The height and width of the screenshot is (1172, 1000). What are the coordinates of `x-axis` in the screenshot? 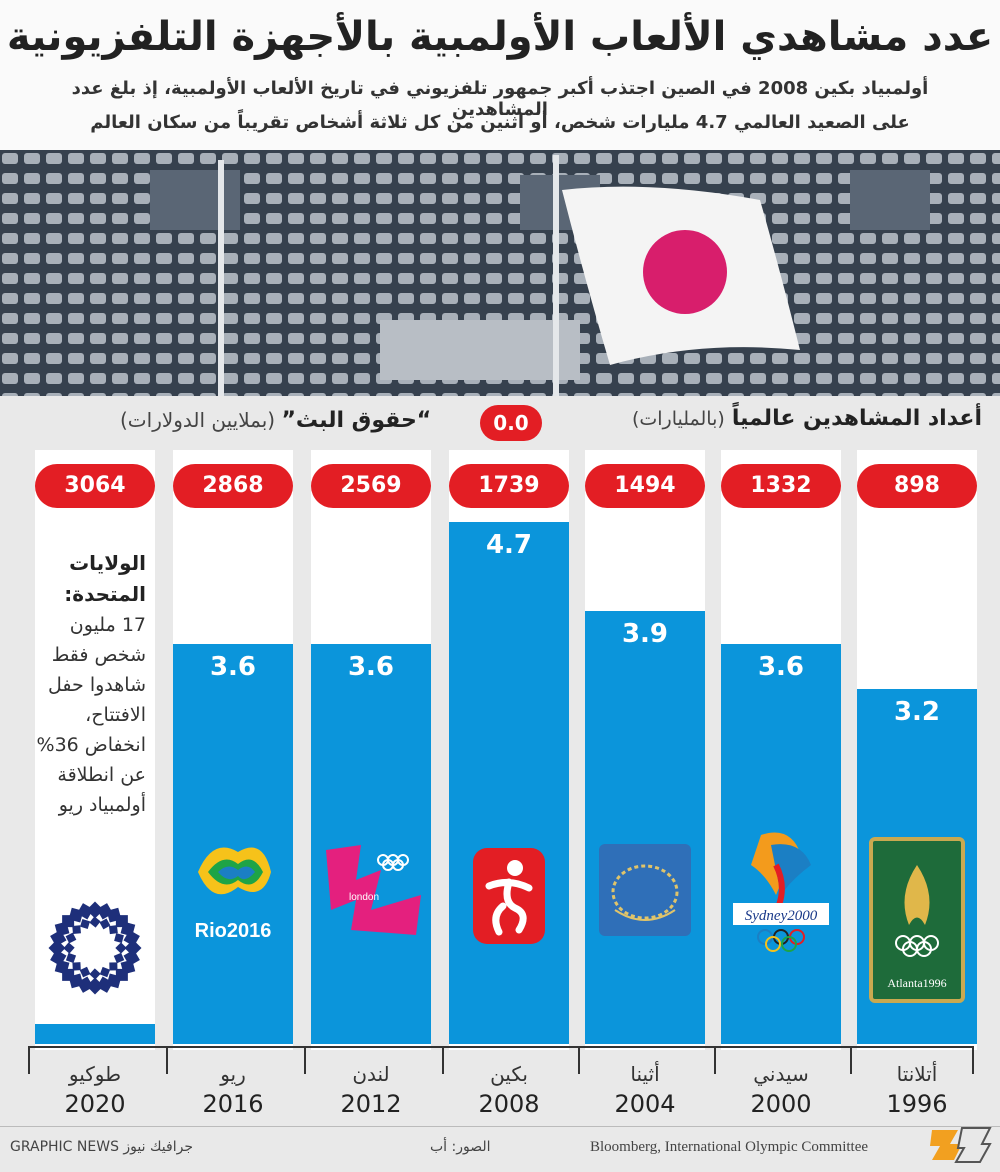 It's located at (501, 1047).